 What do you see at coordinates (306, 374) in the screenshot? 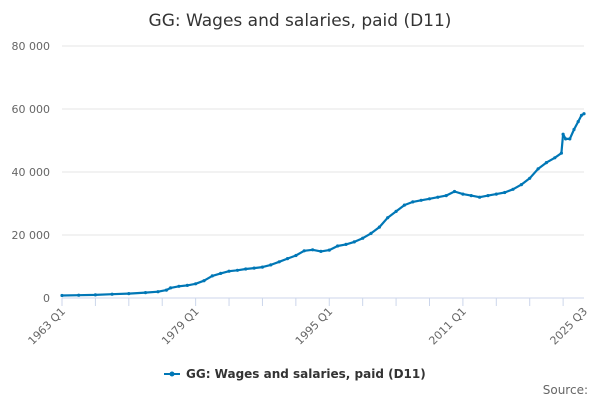
I see `legend-label: GG: Wages and salaries, paid (D11)` at bounding box center [306, 374].